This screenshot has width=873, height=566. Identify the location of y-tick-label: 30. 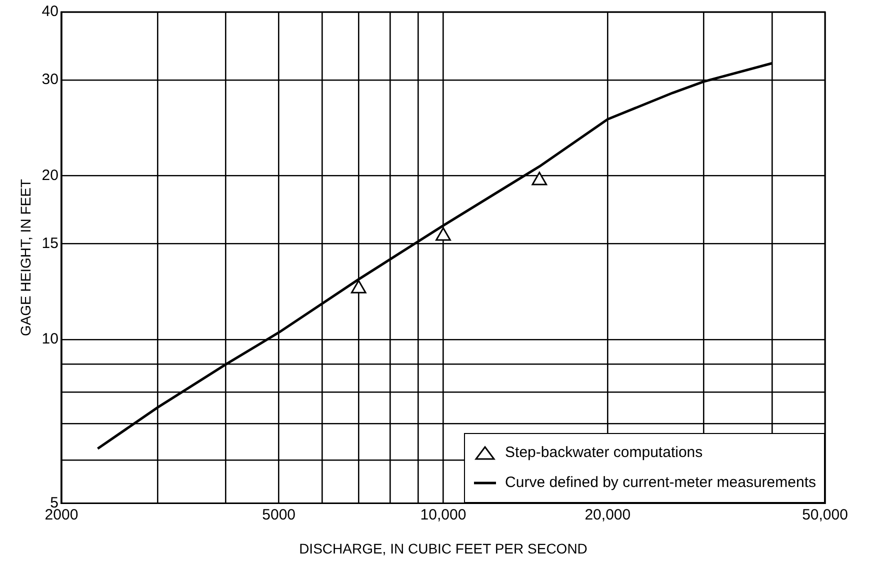
(50, 79).